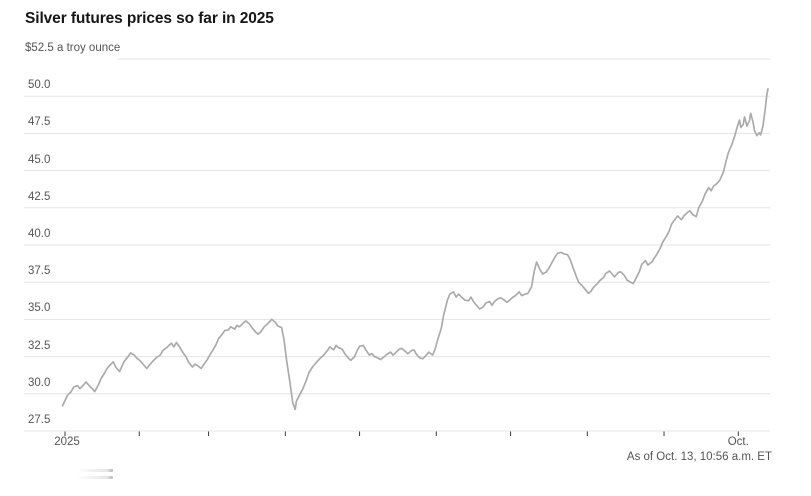  What do you see at coordinates (699, 457) in the screenshot?
I see `as-of-timestamp: As of Oct. 13, 10:56 a.m. ET` at bounding box center [699, 457].